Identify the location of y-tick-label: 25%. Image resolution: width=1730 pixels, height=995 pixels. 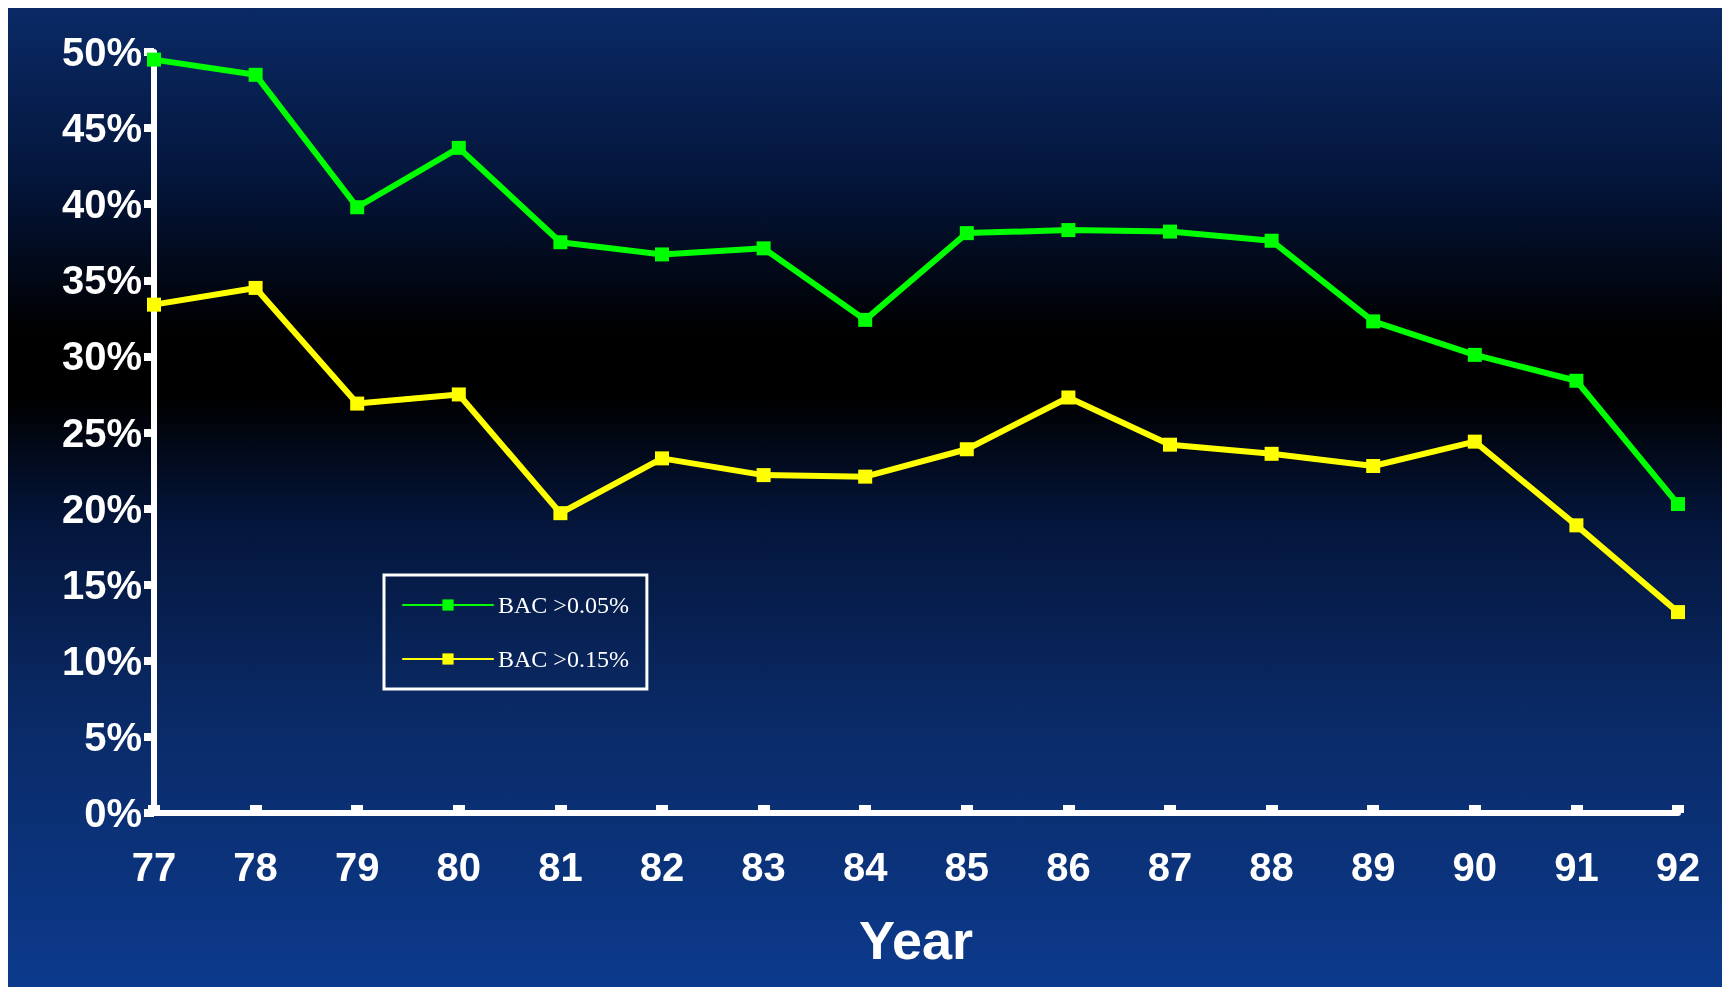
(101, 432).